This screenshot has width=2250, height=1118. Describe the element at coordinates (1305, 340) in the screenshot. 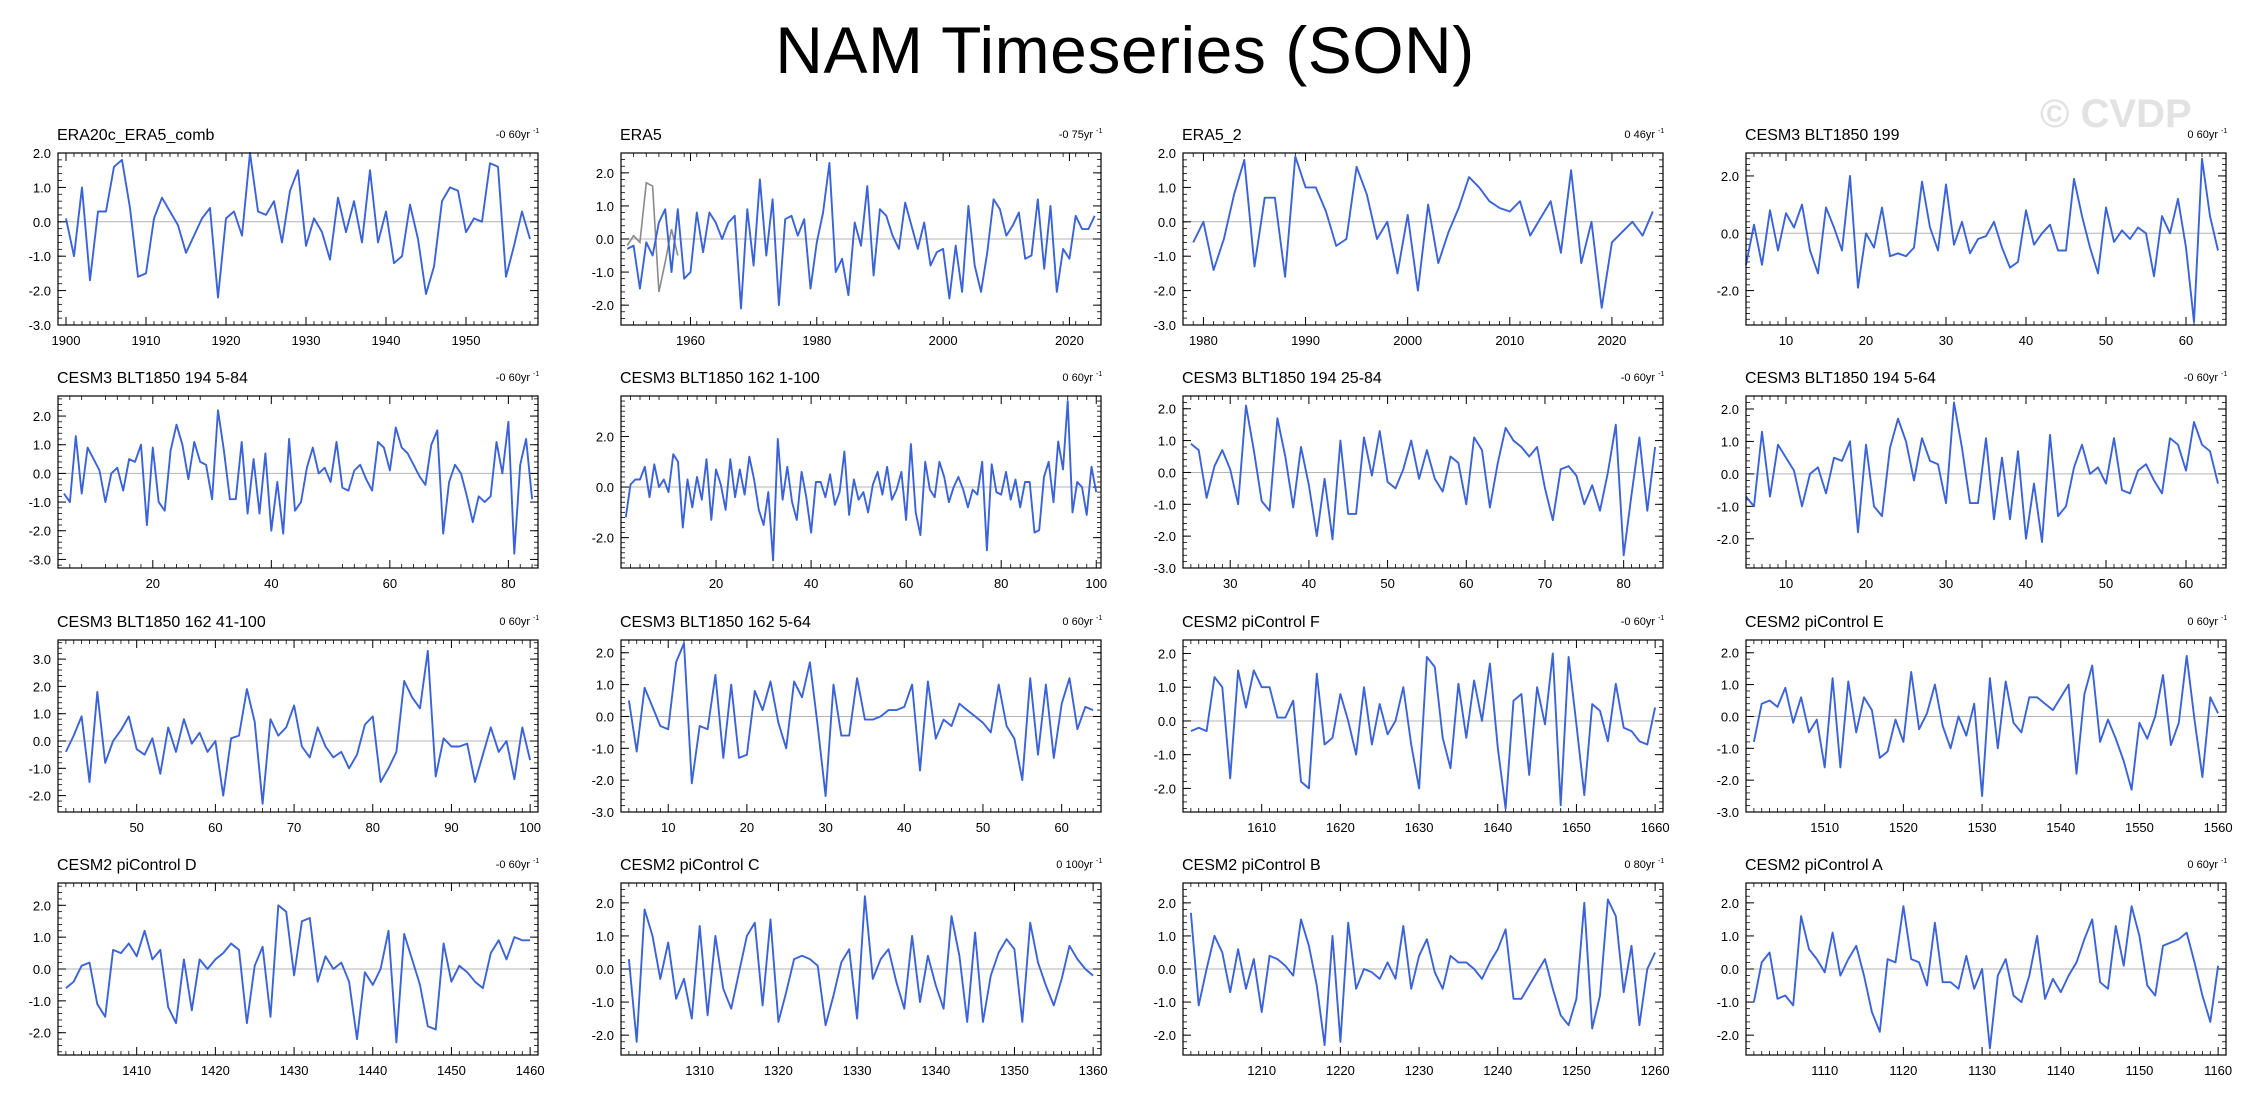

I see `x-tick-label: 1990` at that location.